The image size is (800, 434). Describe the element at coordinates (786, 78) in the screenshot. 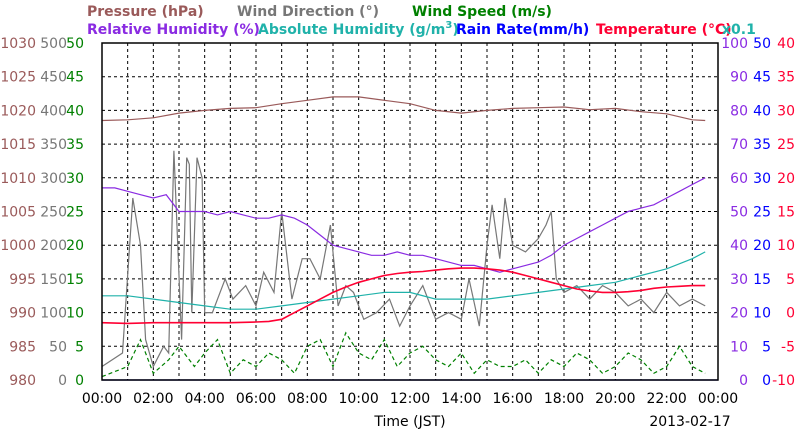

I see `y-tick-label-temperature: 35` at that location.